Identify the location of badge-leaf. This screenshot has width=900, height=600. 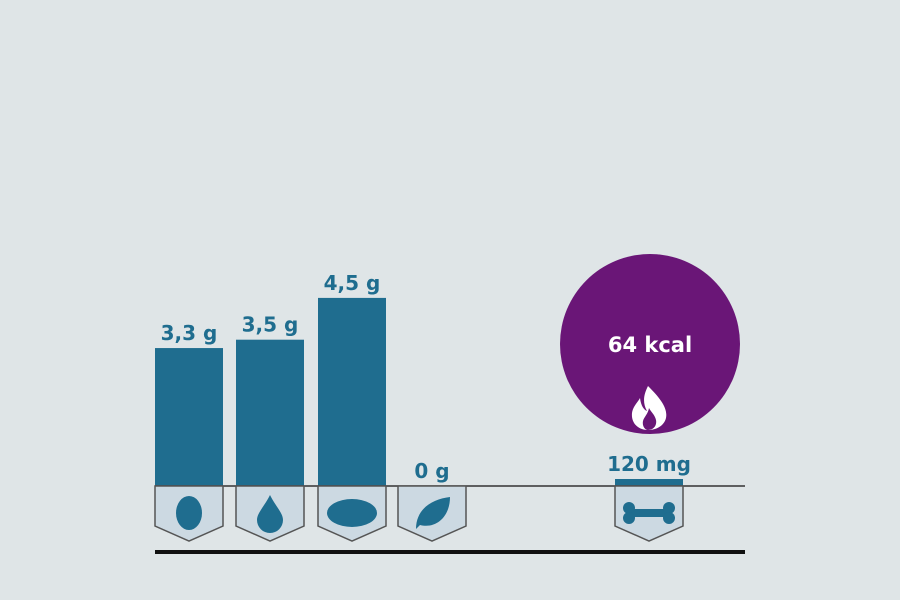
(432, 513).